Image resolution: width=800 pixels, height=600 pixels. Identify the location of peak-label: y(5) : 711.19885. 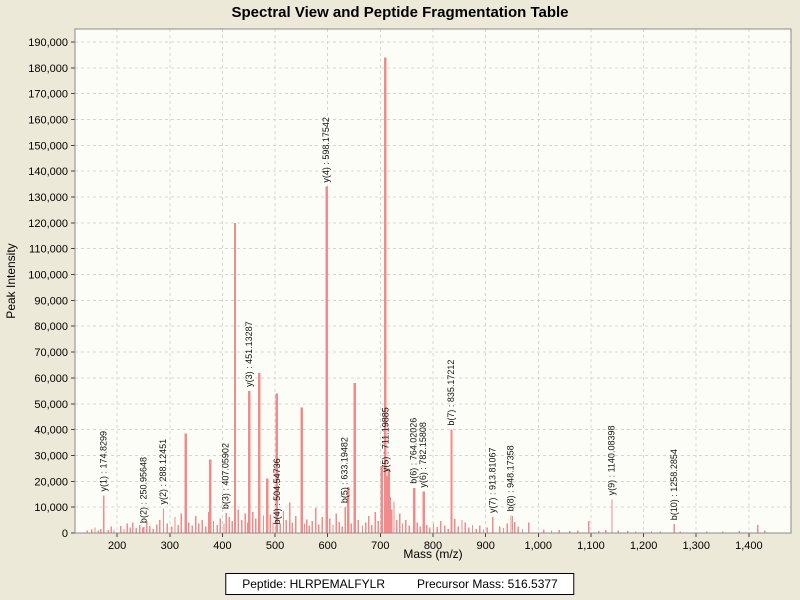
(386, 439).